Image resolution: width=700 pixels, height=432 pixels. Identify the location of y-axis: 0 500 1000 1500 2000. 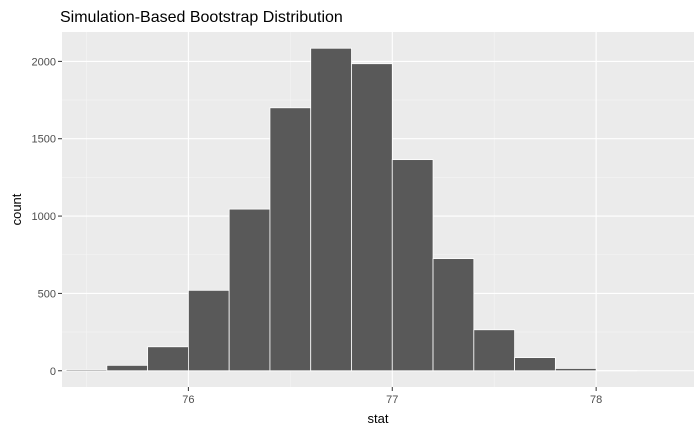
(47, 217).